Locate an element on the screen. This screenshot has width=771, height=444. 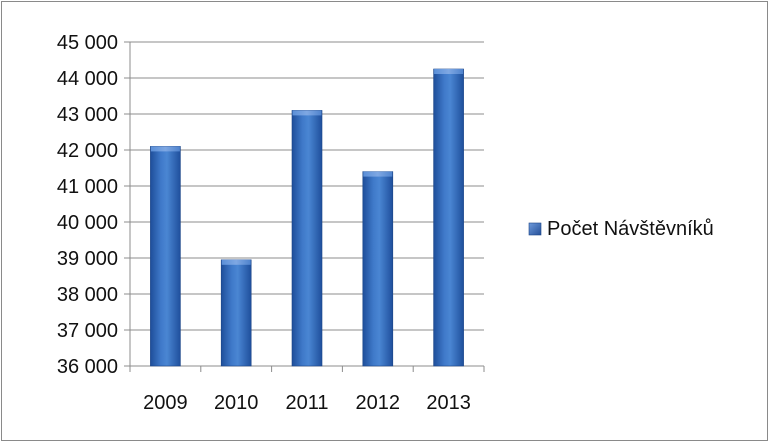
bar-2010 is located at coordinates (236, 313).